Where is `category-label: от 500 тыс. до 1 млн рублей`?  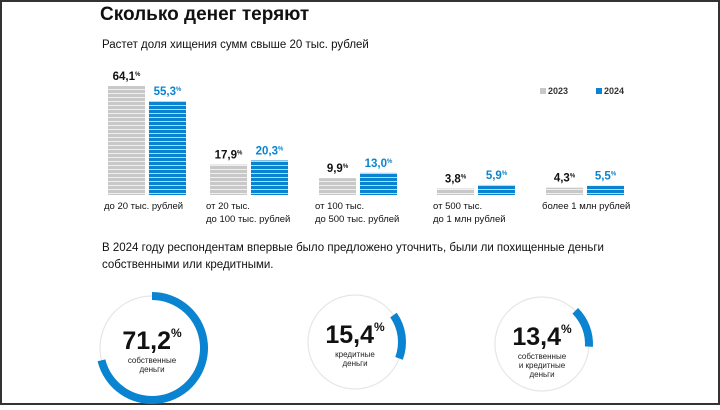 category-label: от 500 тыс. до 1 млн рублей is located at coordinates (469, 213).